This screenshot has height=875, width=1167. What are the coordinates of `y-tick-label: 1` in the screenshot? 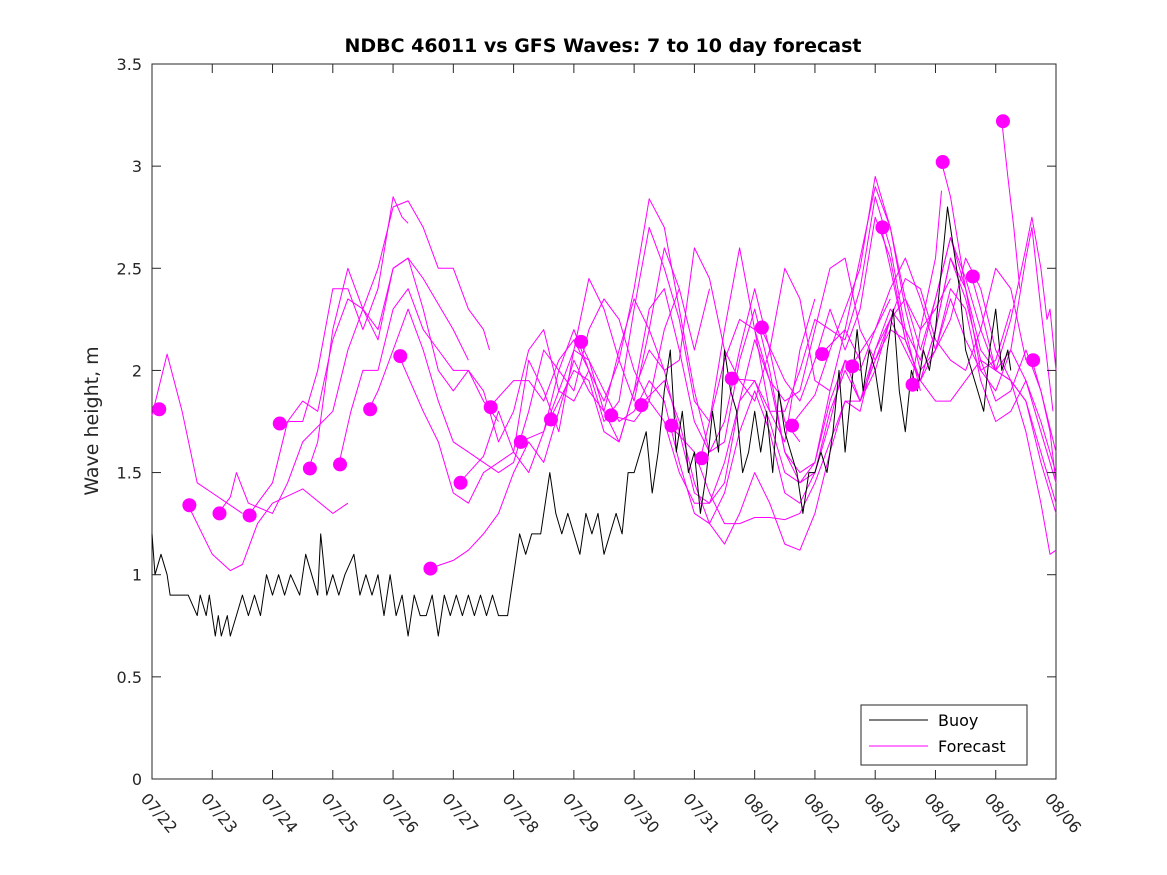 It's located at (137, 575).